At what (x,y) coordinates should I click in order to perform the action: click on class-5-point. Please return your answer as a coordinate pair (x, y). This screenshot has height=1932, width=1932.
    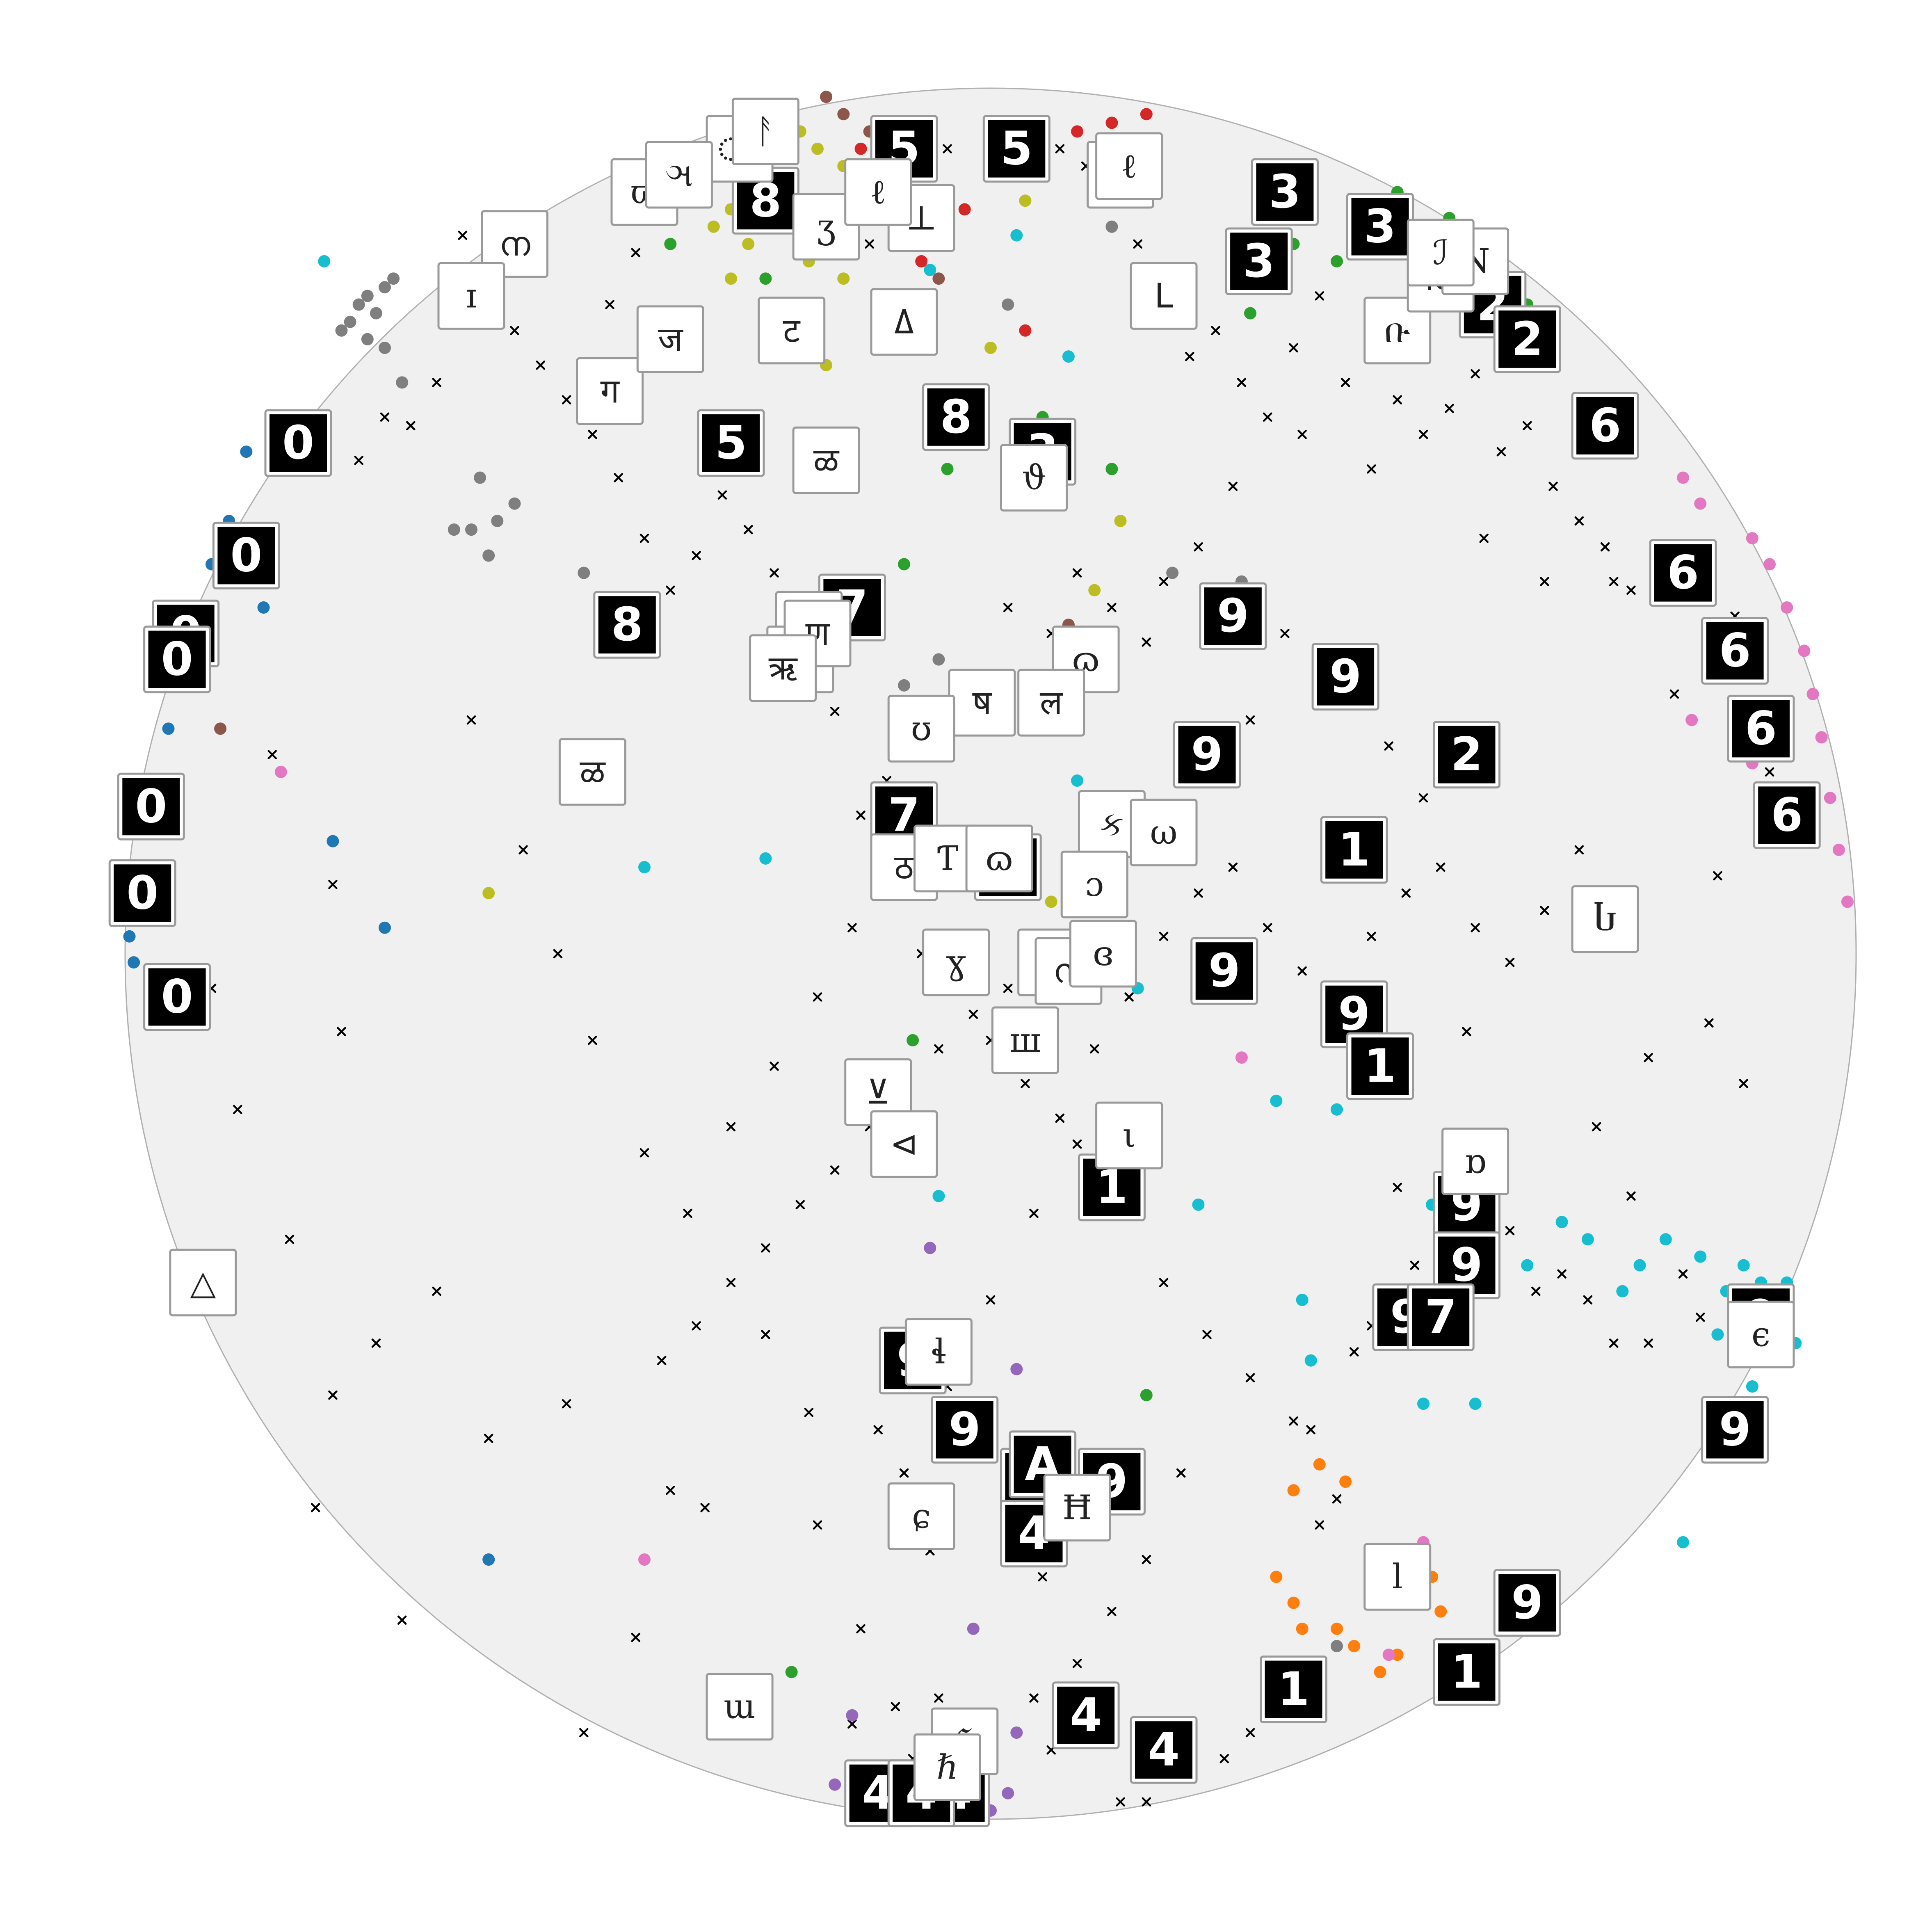
    Looking at the image, I should click on (938, 278).